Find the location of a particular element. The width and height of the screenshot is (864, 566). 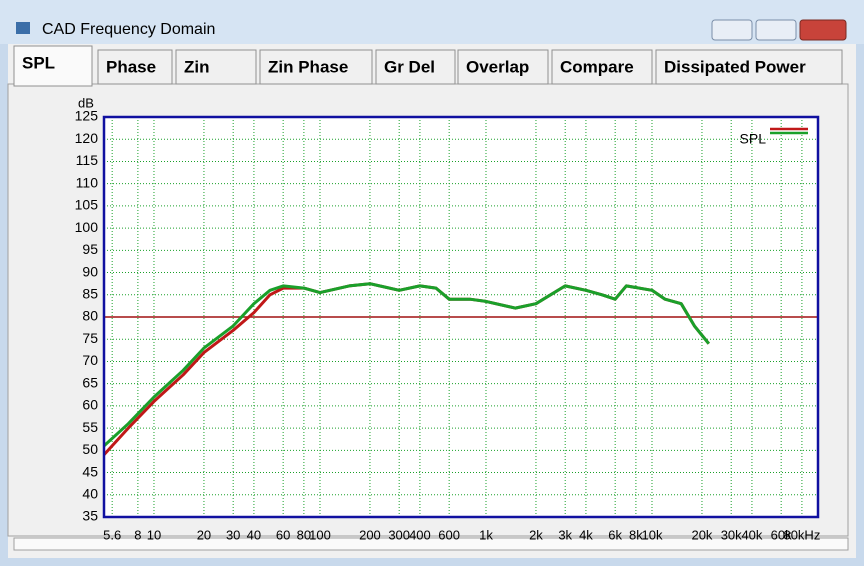

y-tick-label: 70 is located at coordinates (90, 360).